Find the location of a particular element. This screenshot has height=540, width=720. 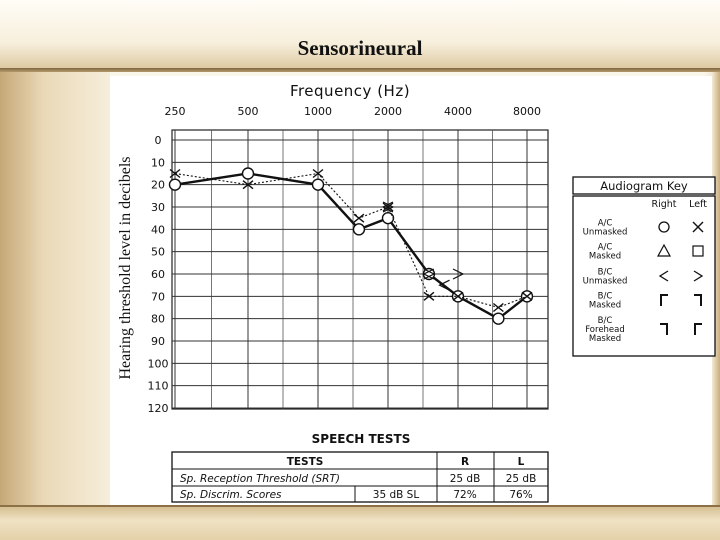

y-tick-label: 100 is located at coordinates (158, 363).